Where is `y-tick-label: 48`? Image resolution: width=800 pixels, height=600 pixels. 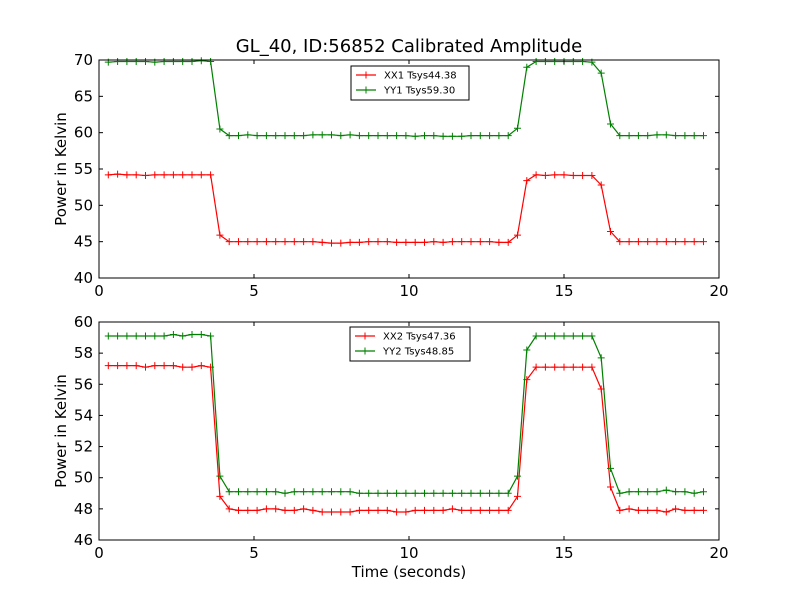 y-tick-label: 48 is located at coordinates (83, 509).